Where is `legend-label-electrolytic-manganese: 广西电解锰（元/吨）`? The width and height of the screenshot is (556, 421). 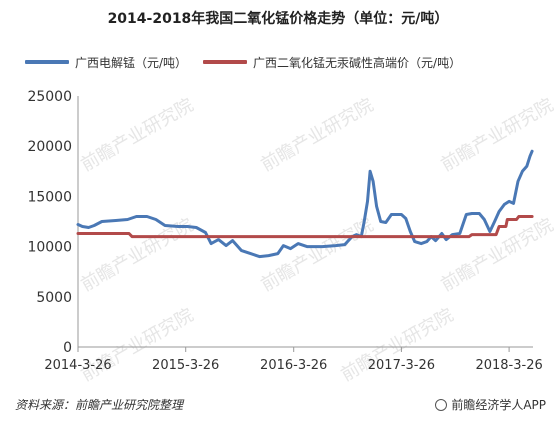 legend-label-electrolytic-manganese: 广西电解锰（元/吨） is located at coordinates (131, 62).